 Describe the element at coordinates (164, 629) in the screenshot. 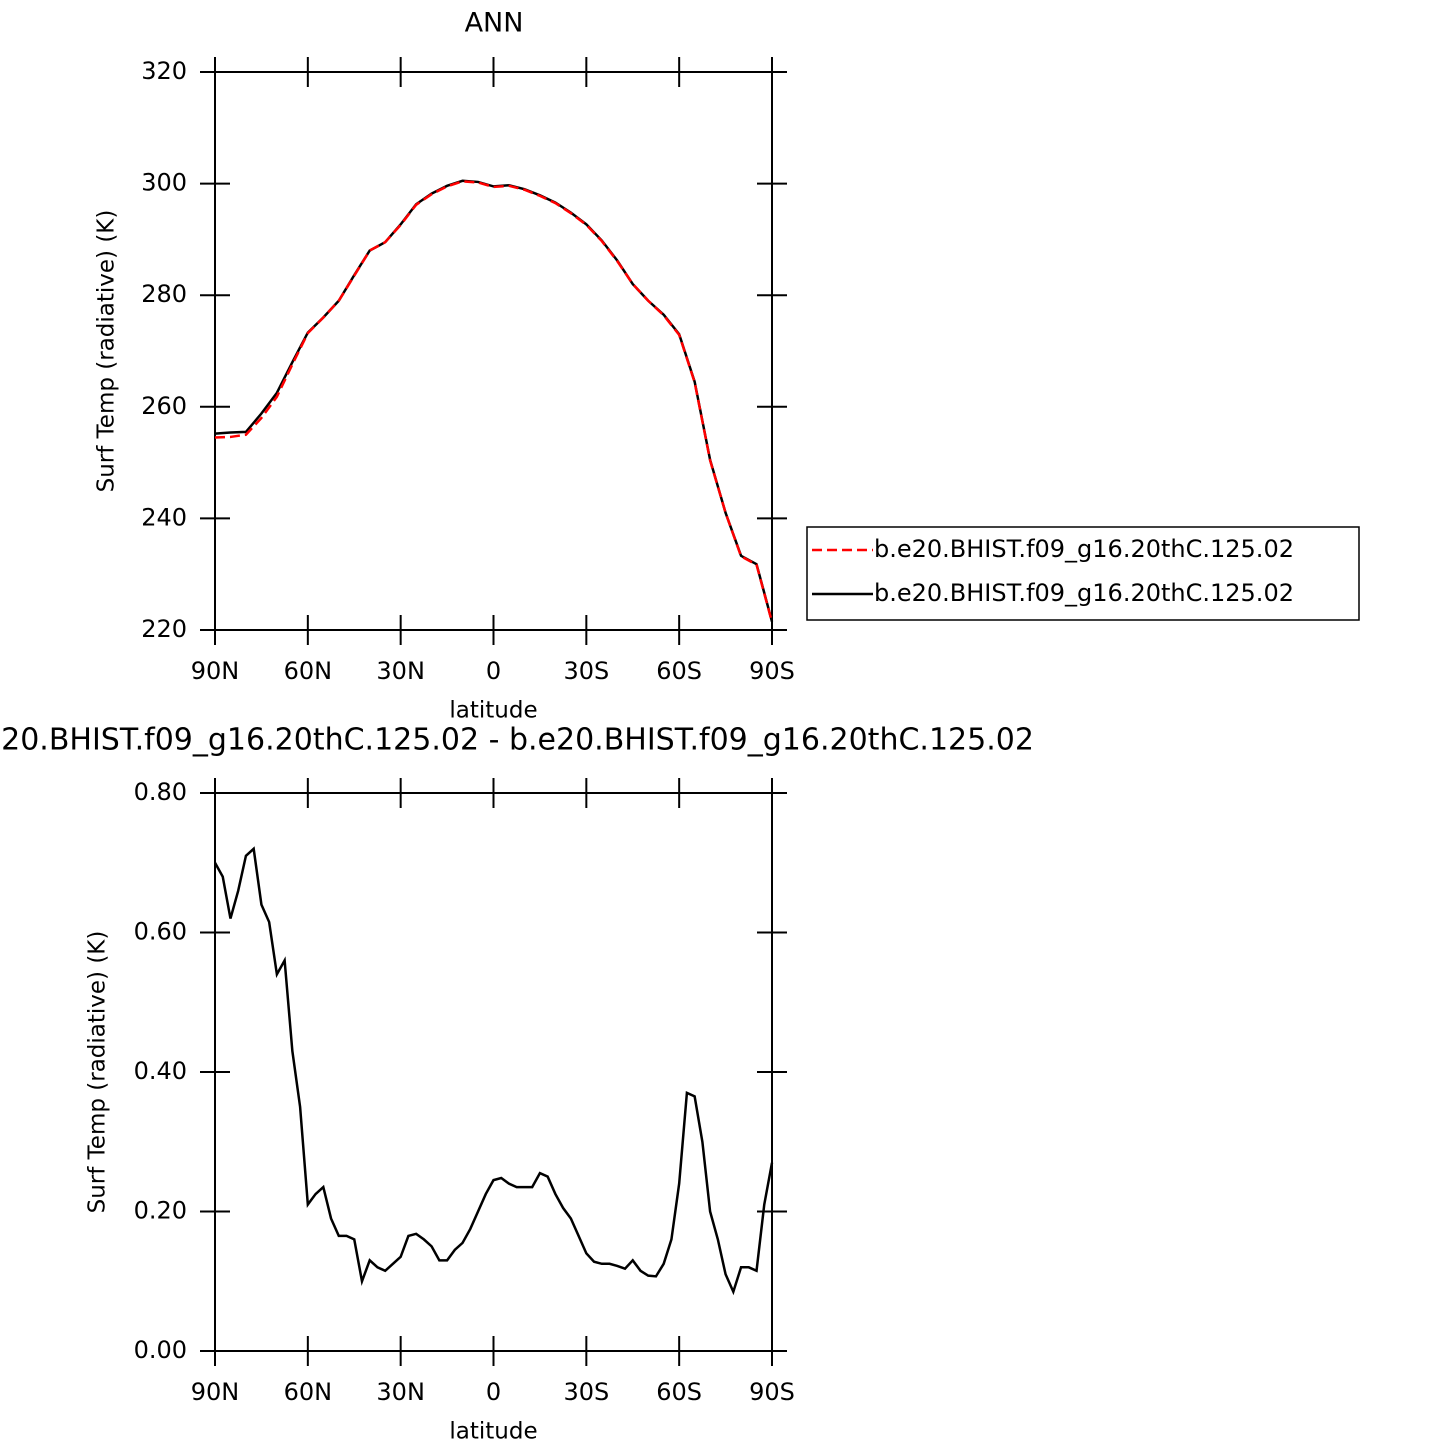

I see `y-tick-label: 220` at that location.